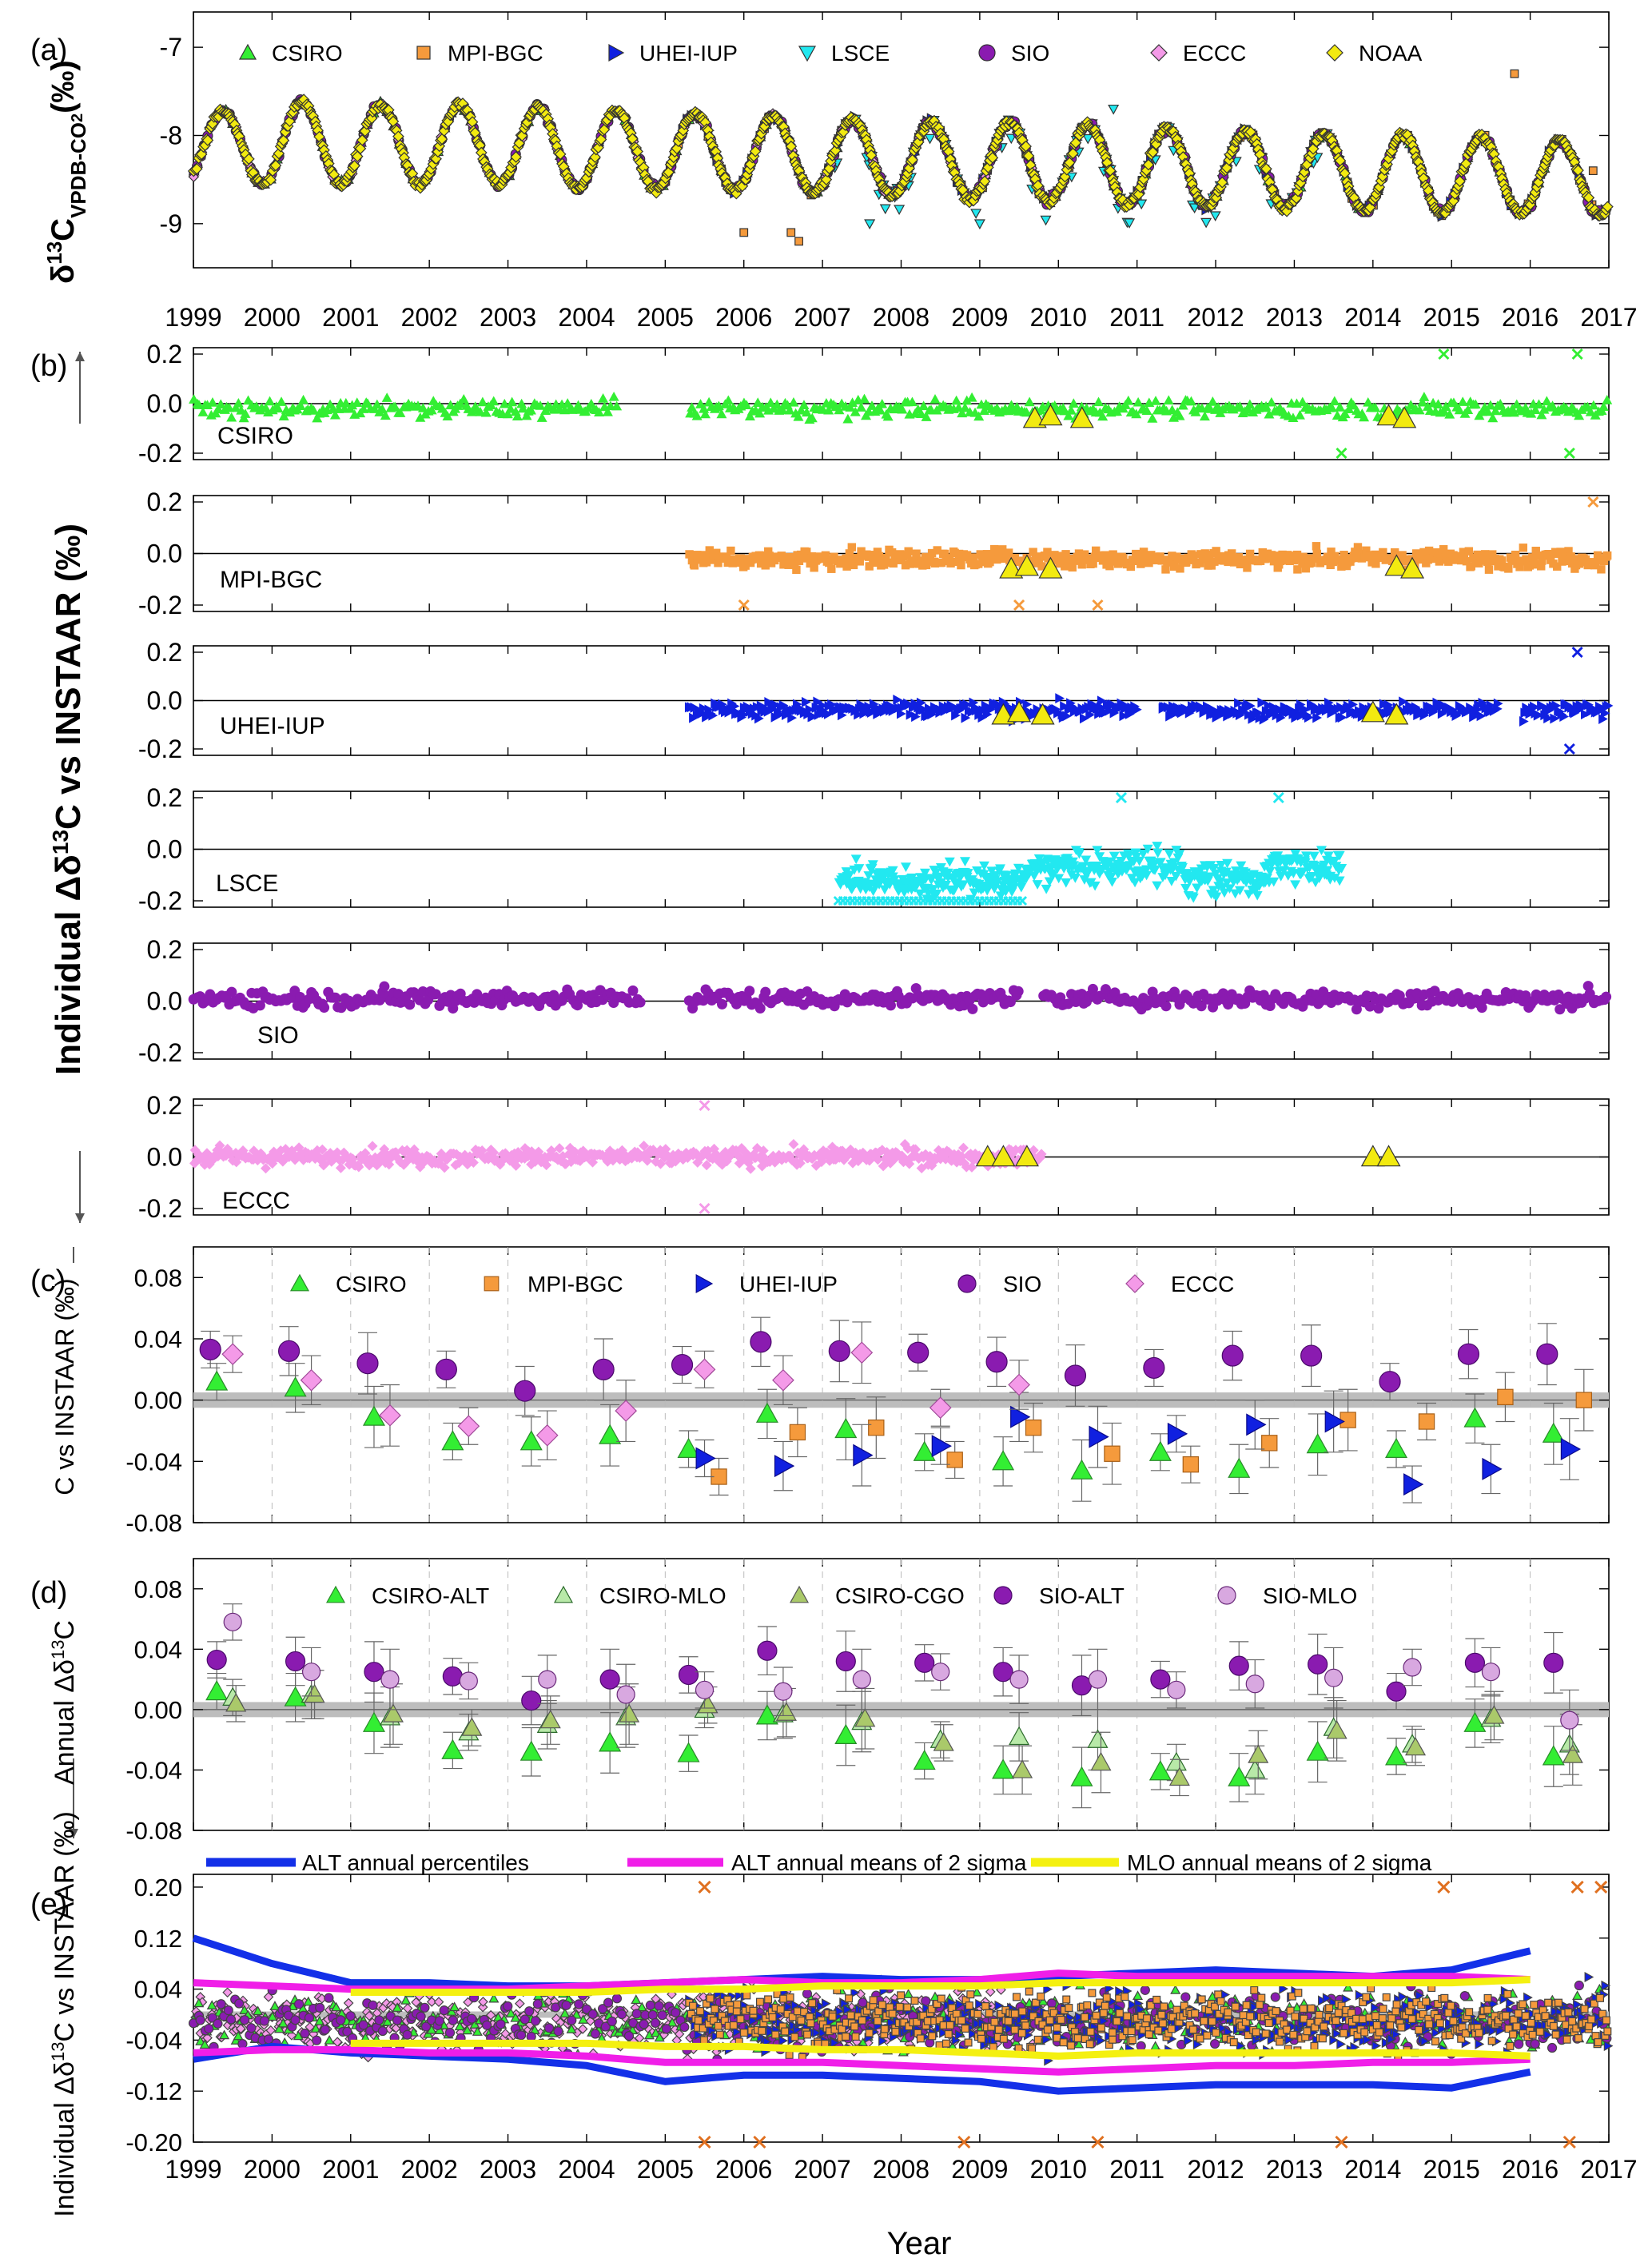  I want to click on up-arrow-head, so click(80, 357).